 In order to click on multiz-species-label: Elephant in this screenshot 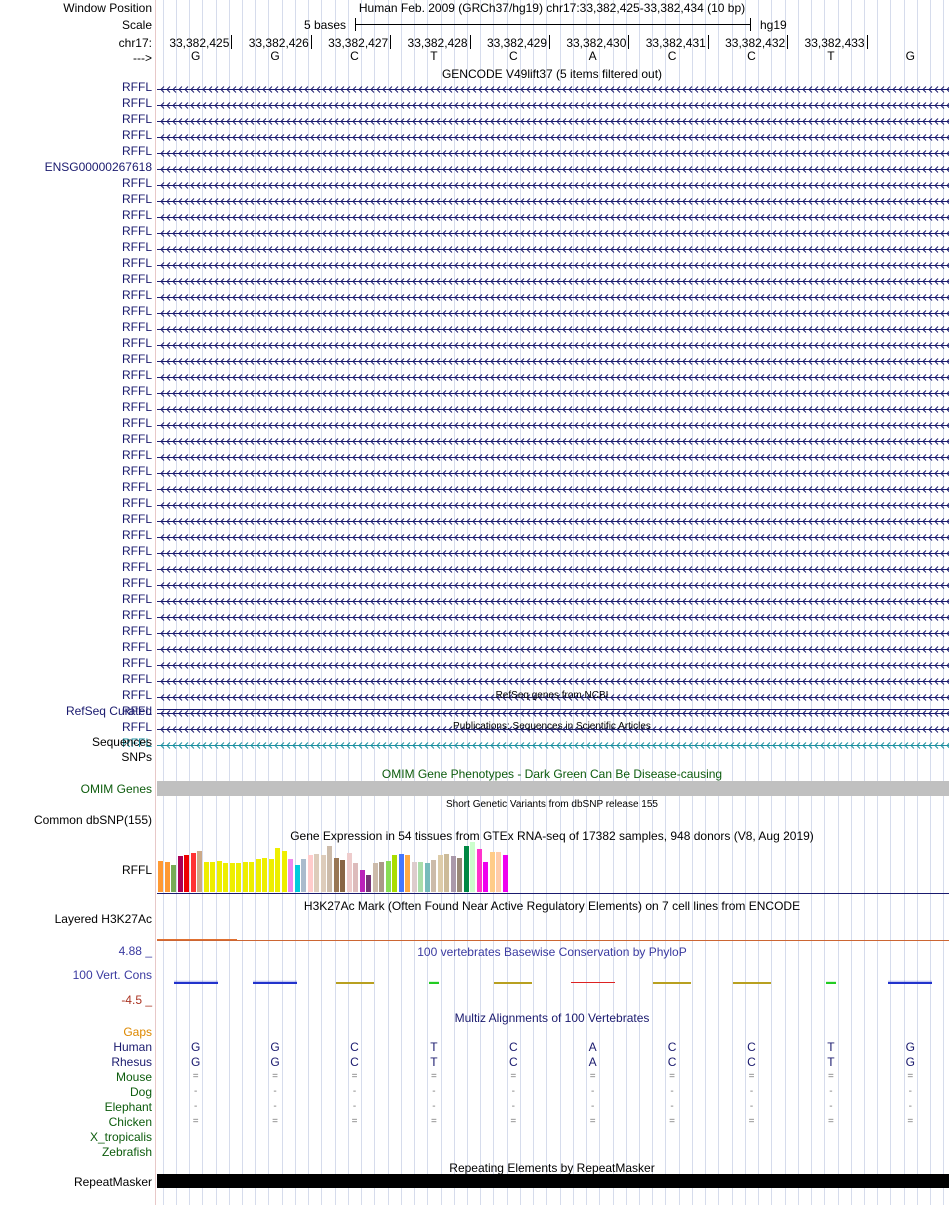, I will do `click(128, 1107)`.